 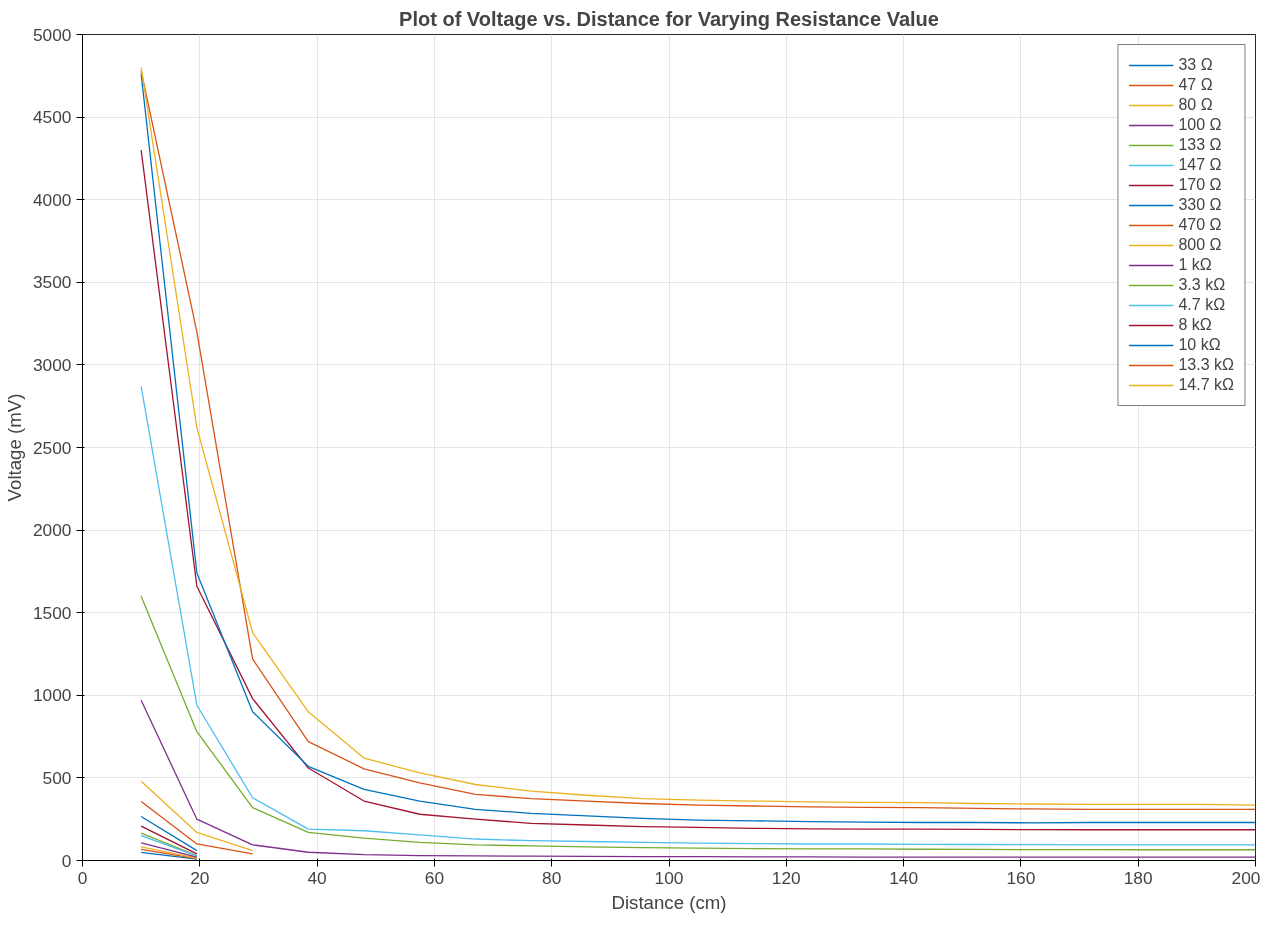 I want to click on y-tick-label: 0, so click(x=66, y=860).